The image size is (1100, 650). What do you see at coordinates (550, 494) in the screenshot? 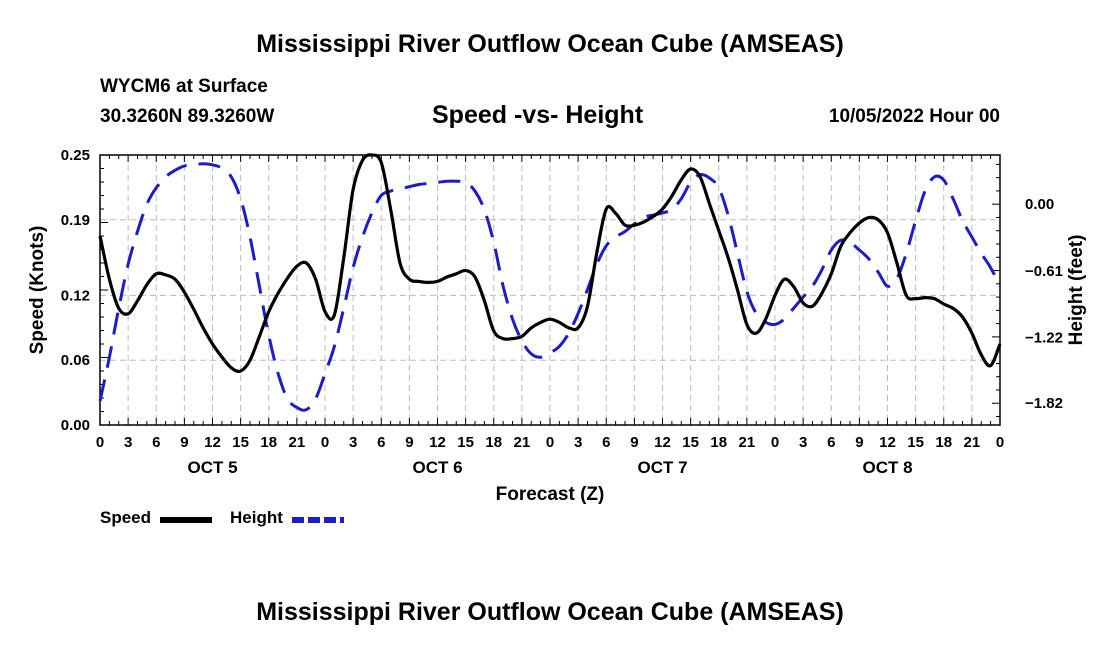
I see `x-axis-label: Forecast (Z)` at bounding box center [550, 494].